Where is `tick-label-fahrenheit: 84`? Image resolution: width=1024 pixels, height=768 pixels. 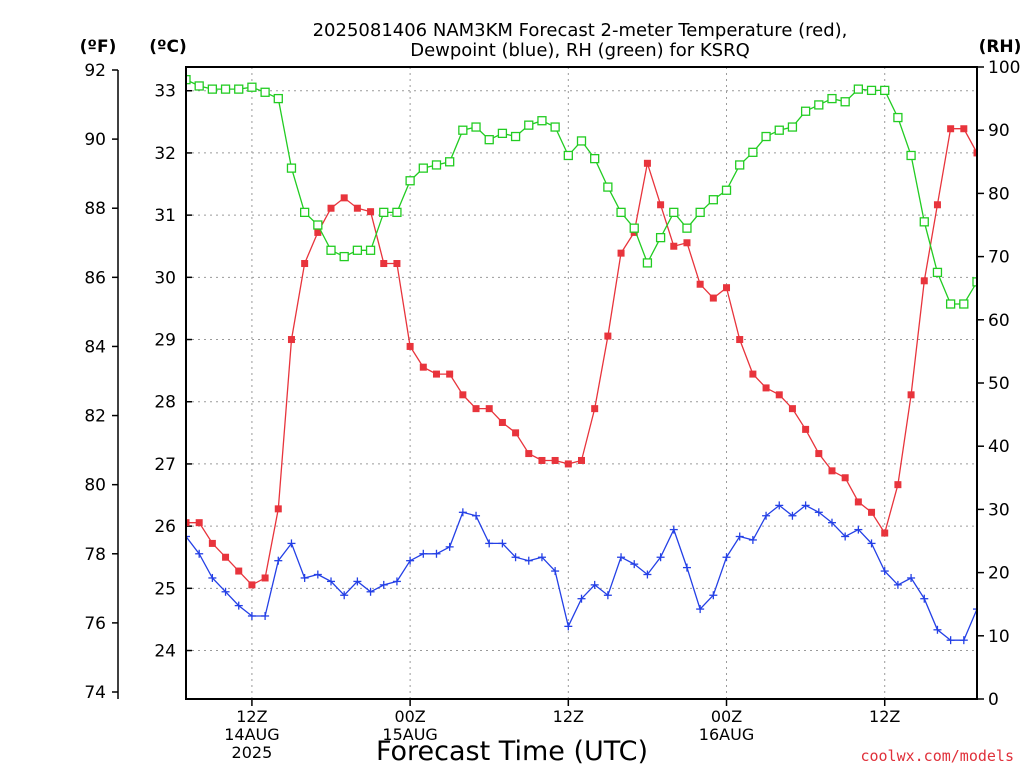 tick-label-fahrenheit: 84 is located at coordinates (95, 347).